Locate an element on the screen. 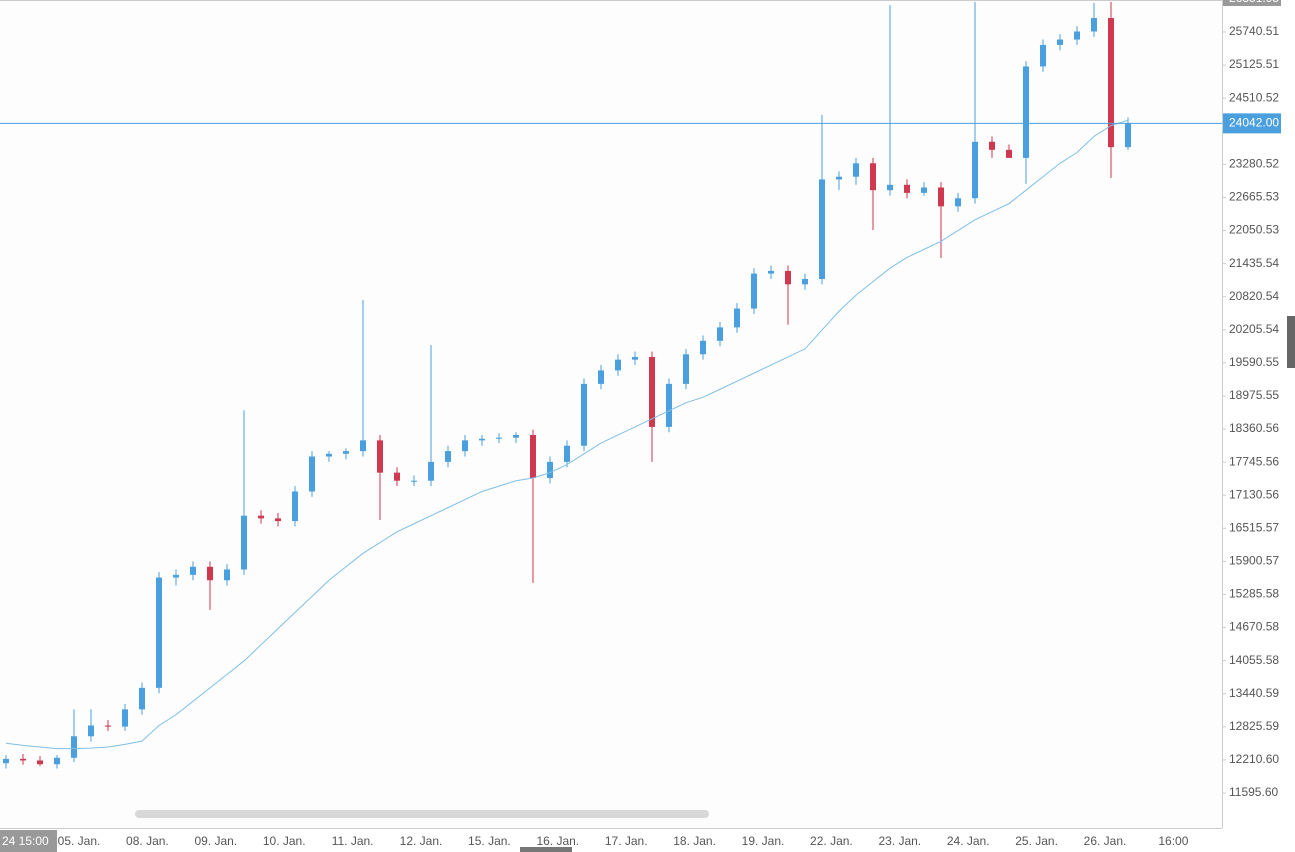 Image resolution: width=1295 pixels, height=852 pixels. x-tick-label: 09. Jan. is located at coordinates (215, 841).